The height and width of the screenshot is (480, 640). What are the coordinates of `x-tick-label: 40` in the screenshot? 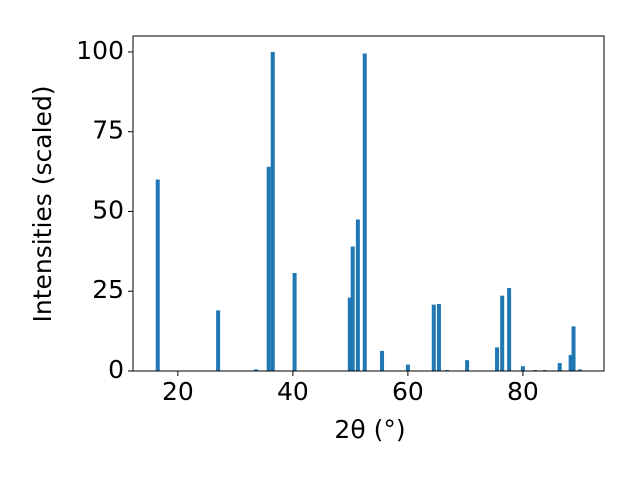 It's located at (293, 391).